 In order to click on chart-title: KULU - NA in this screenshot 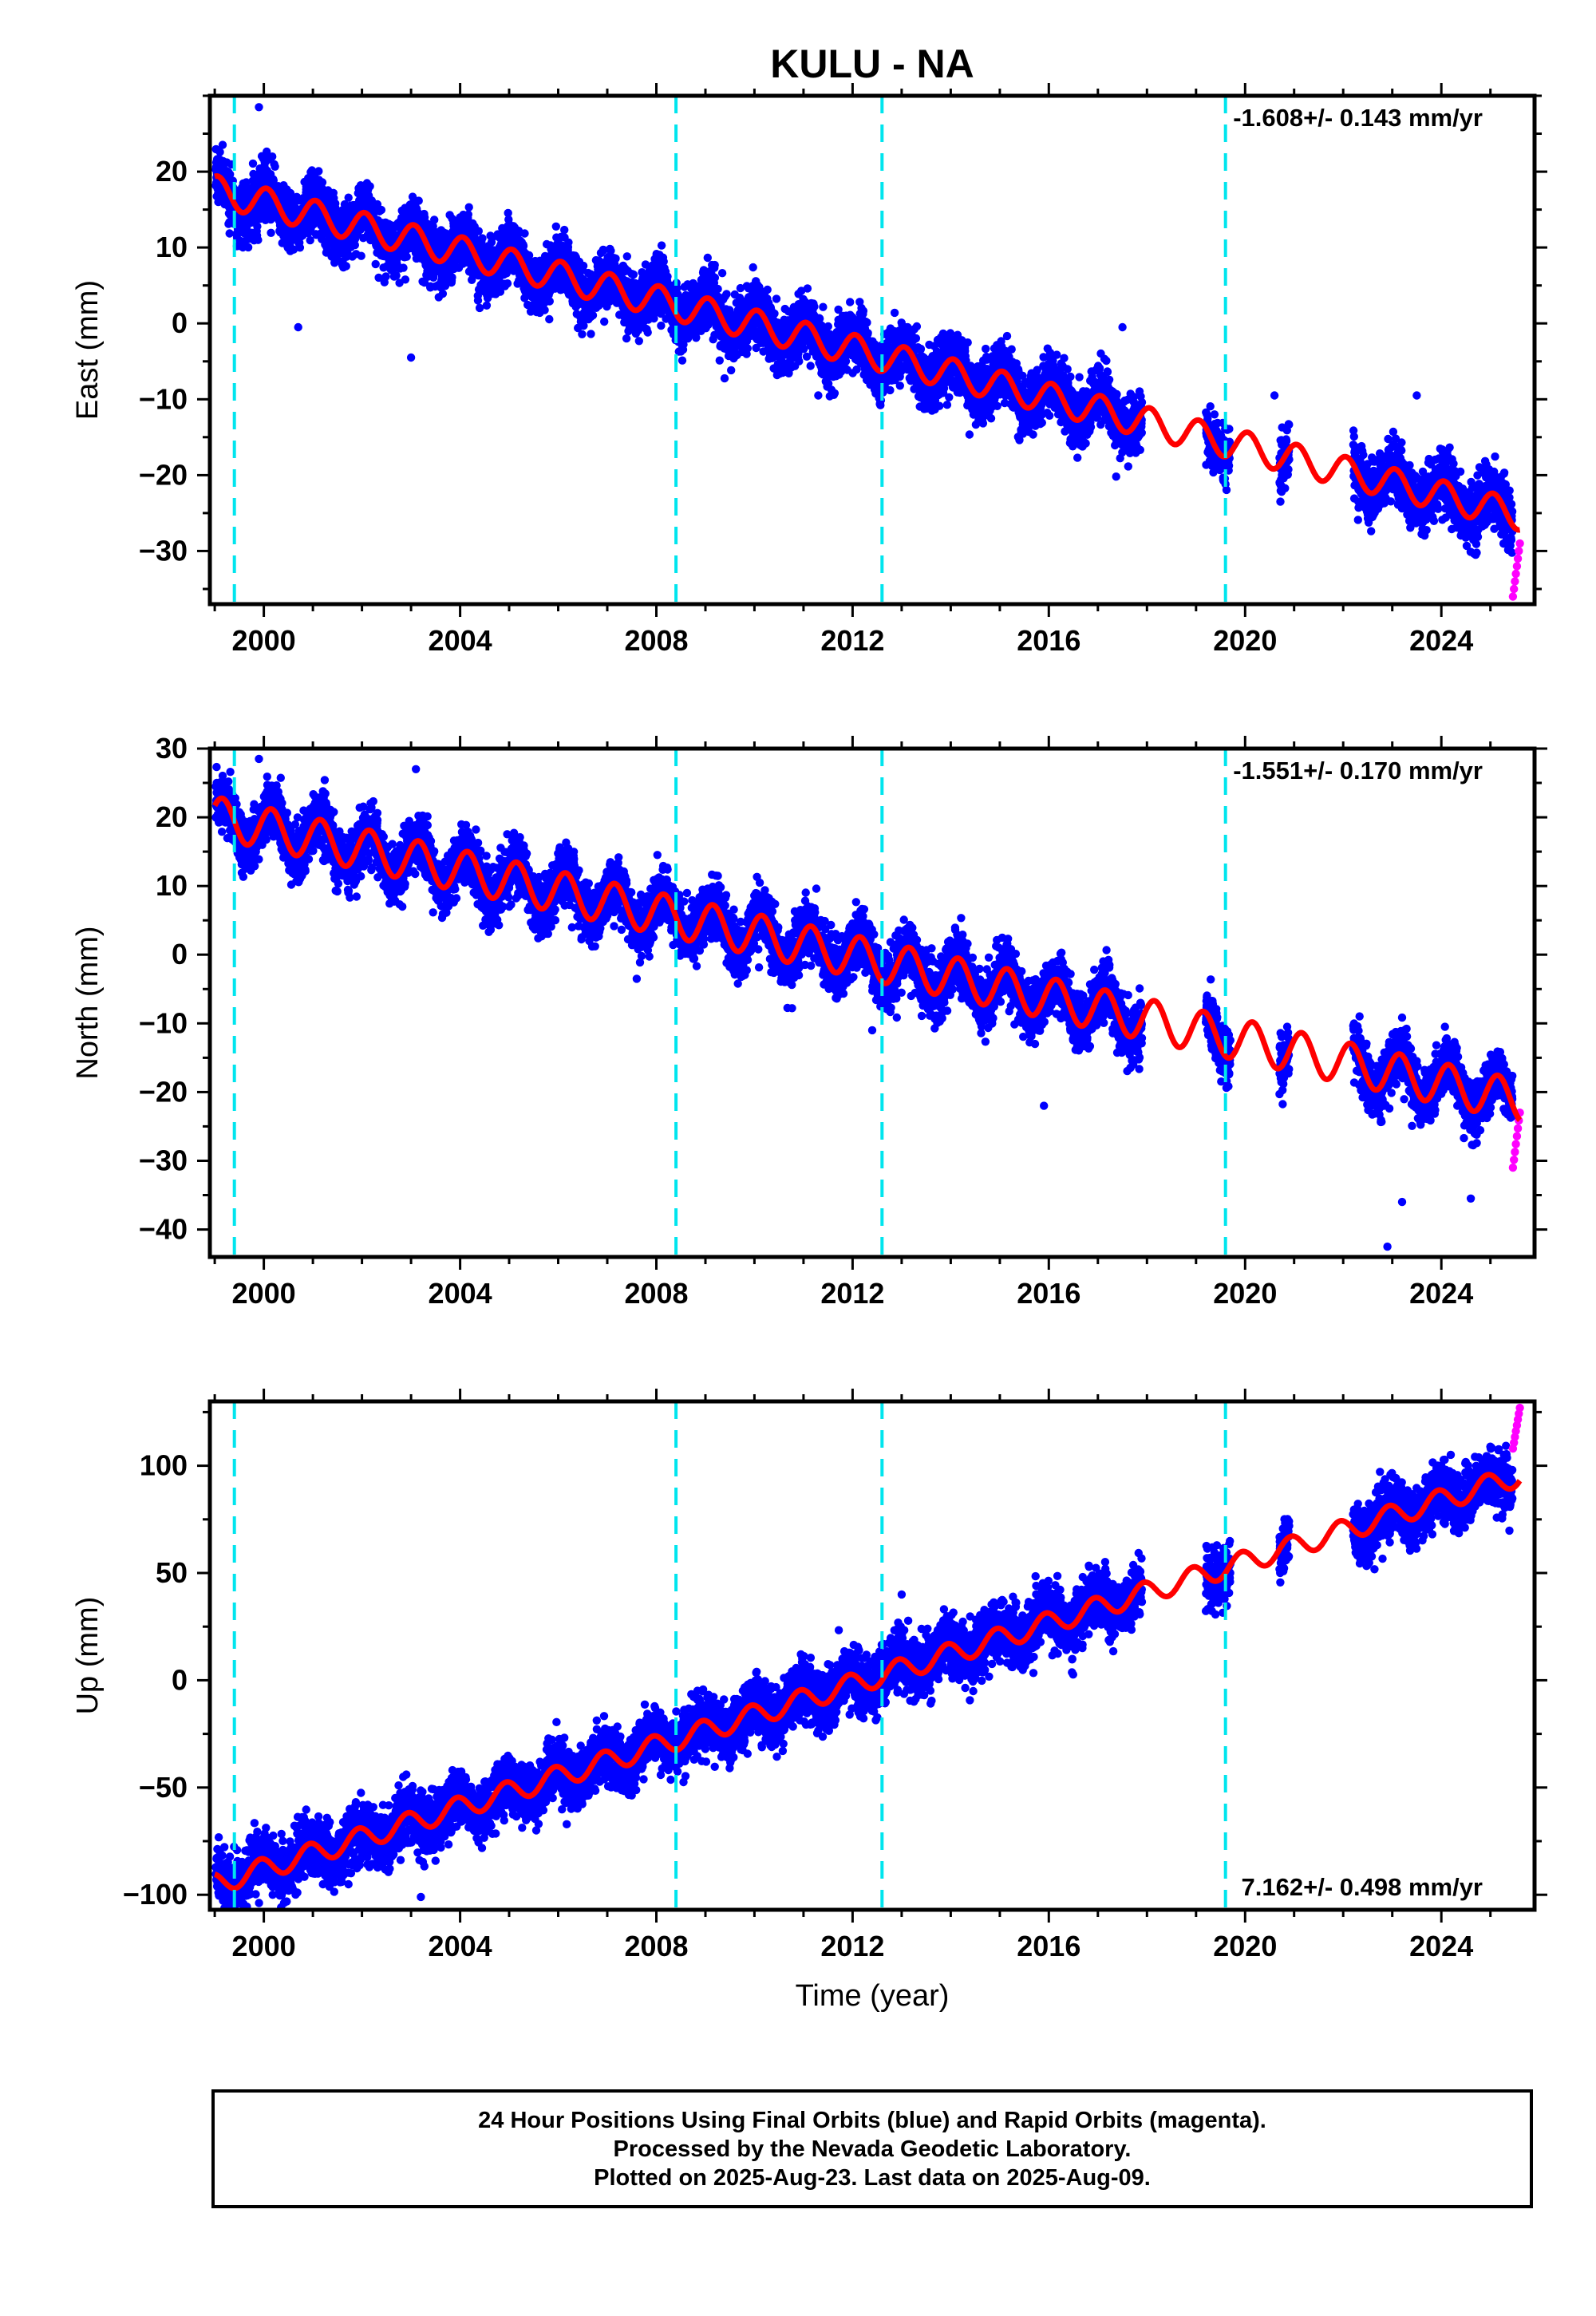, I will do `click(872, 63)`.